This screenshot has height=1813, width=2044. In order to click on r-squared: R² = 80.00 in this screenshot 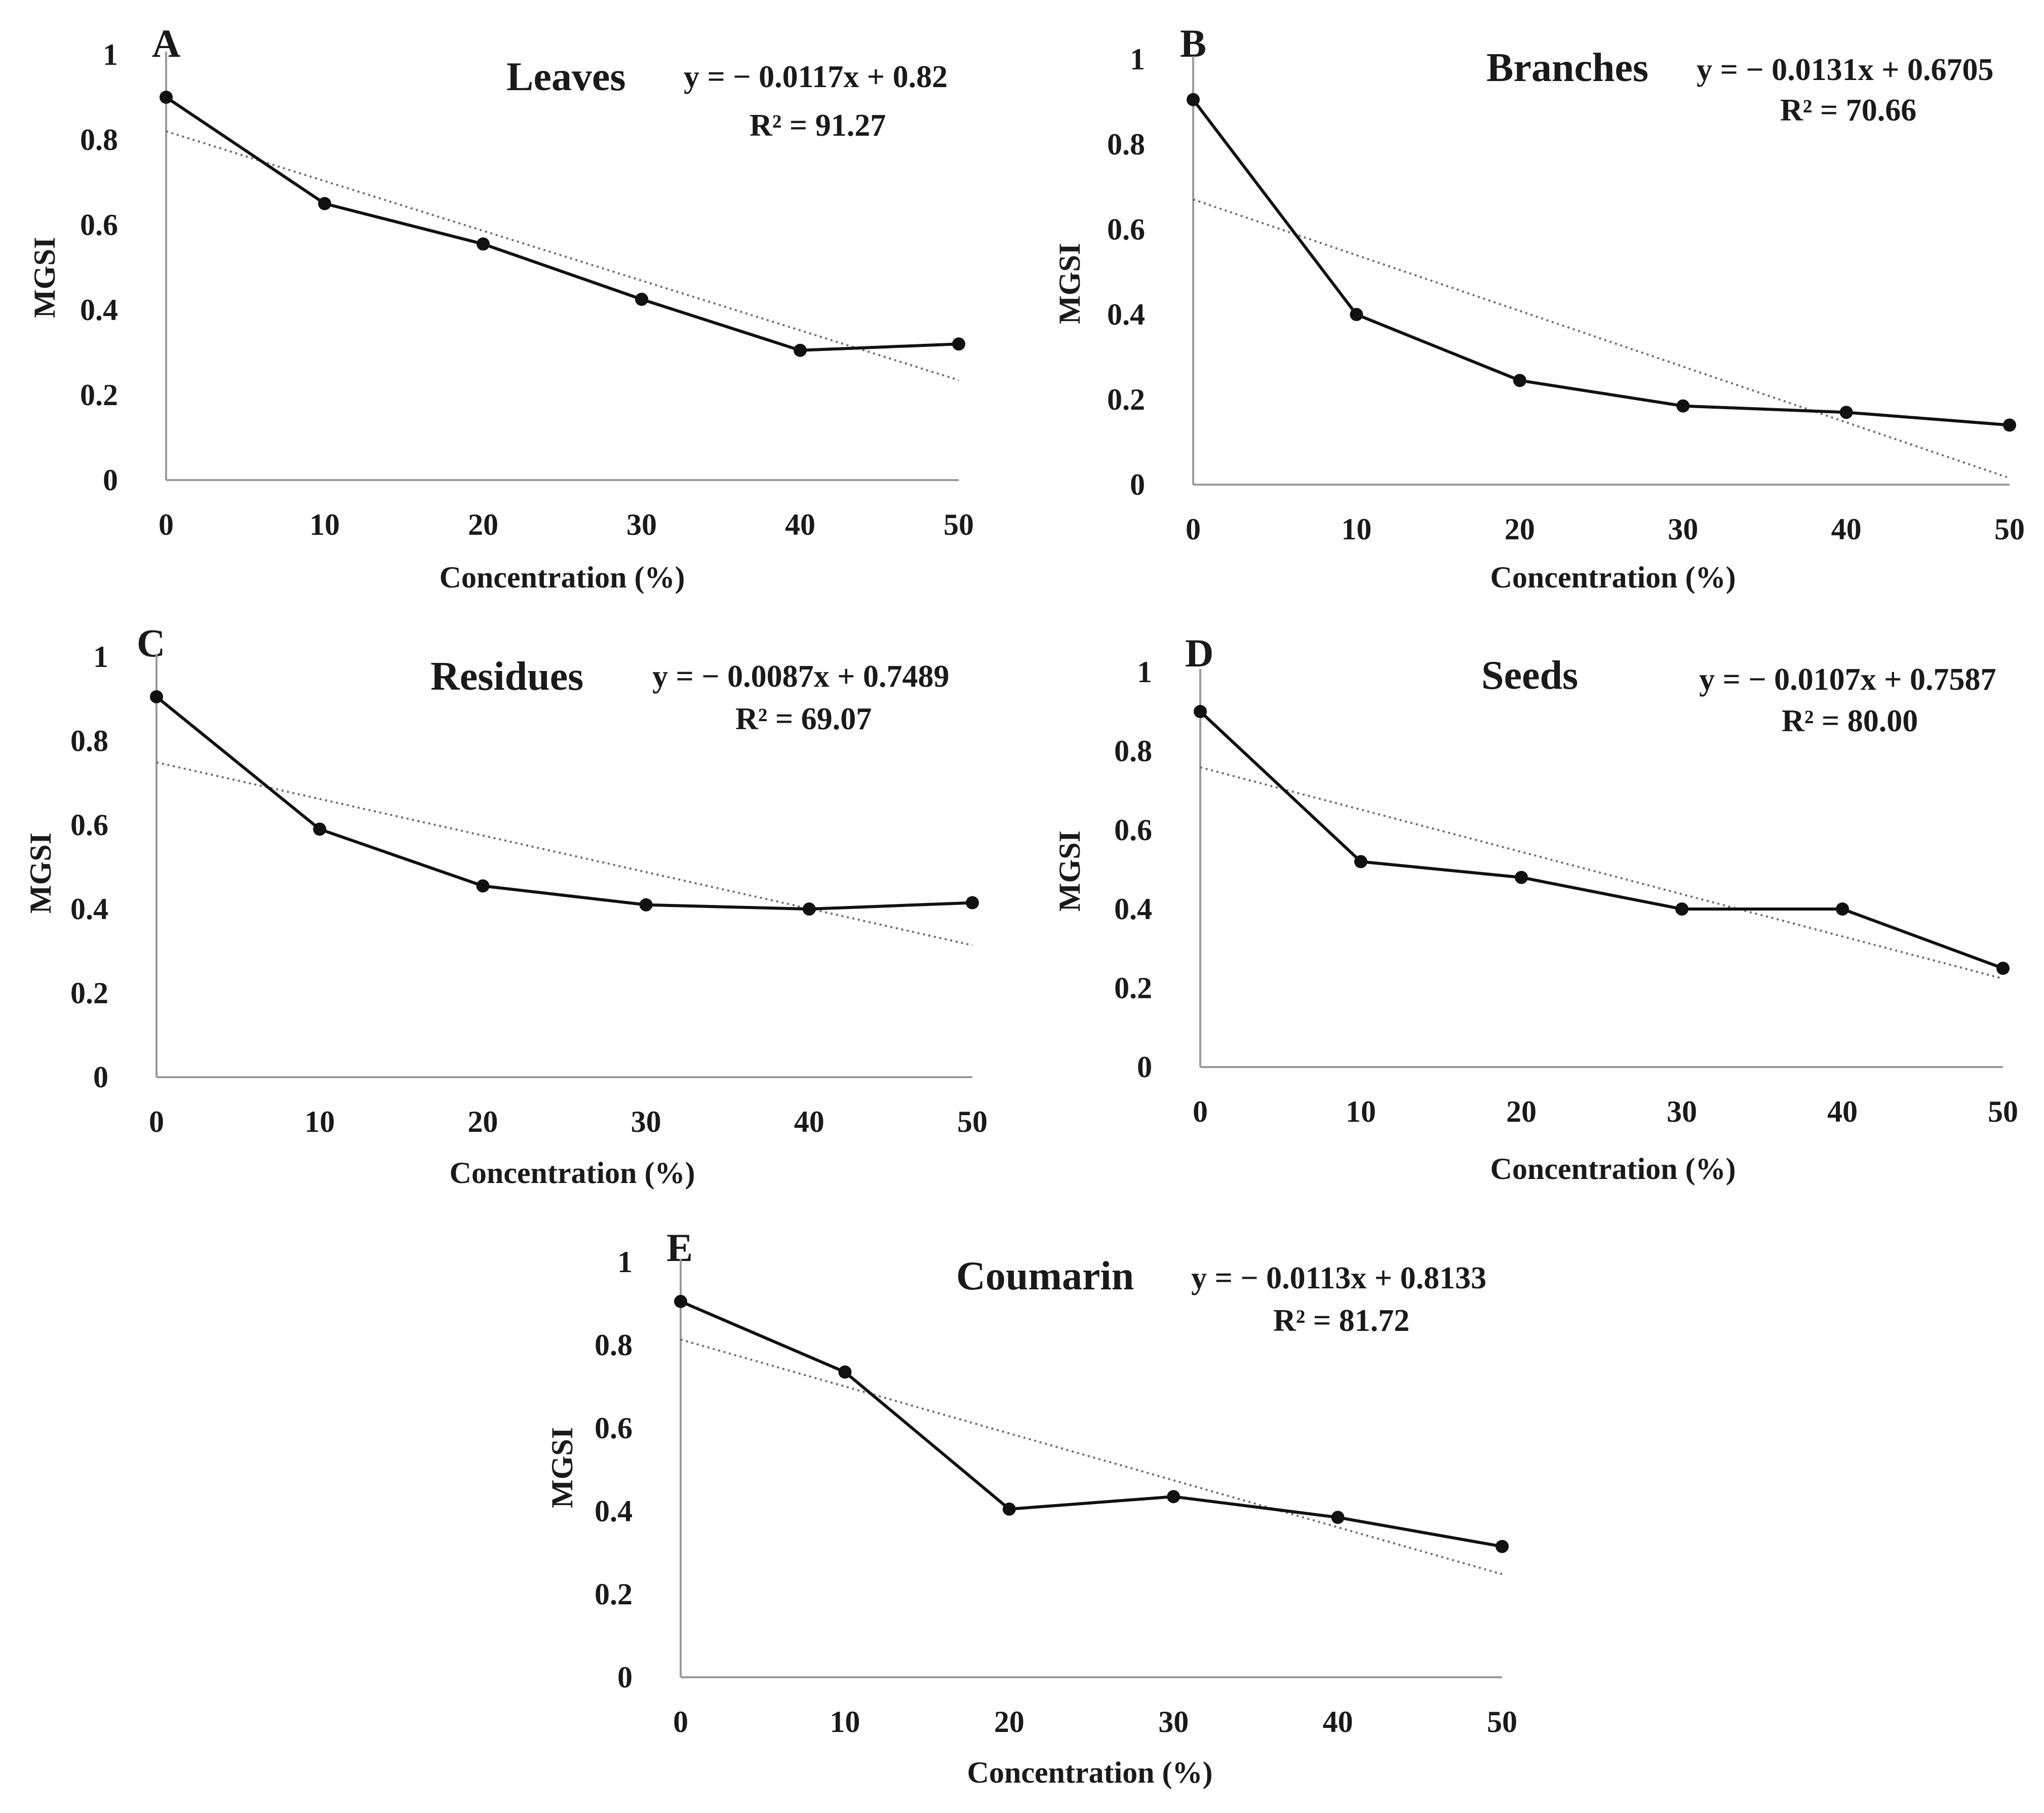, I will do `click(1850, 721)`.